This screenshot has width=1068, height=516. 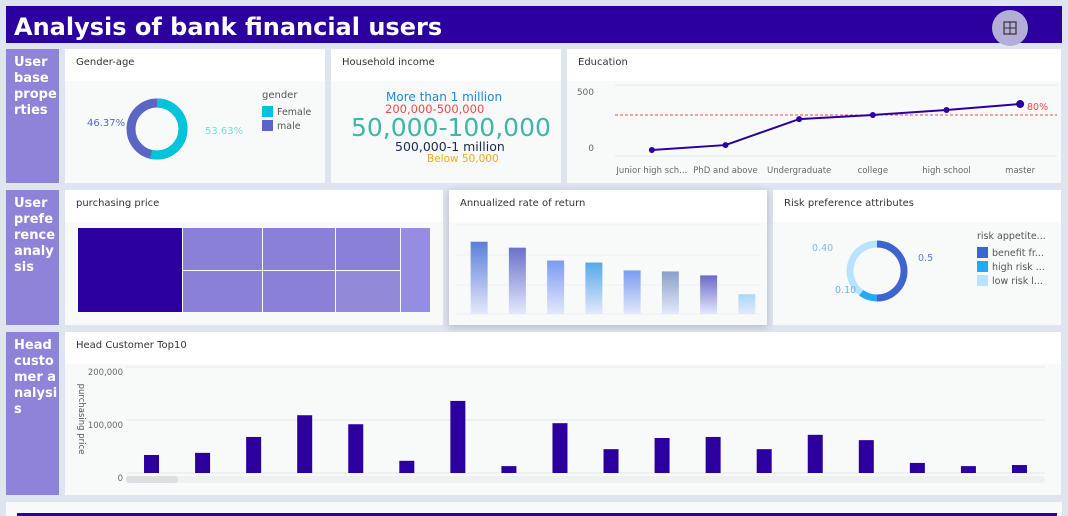 I want to click on table-header, so click(x=537, y=514).